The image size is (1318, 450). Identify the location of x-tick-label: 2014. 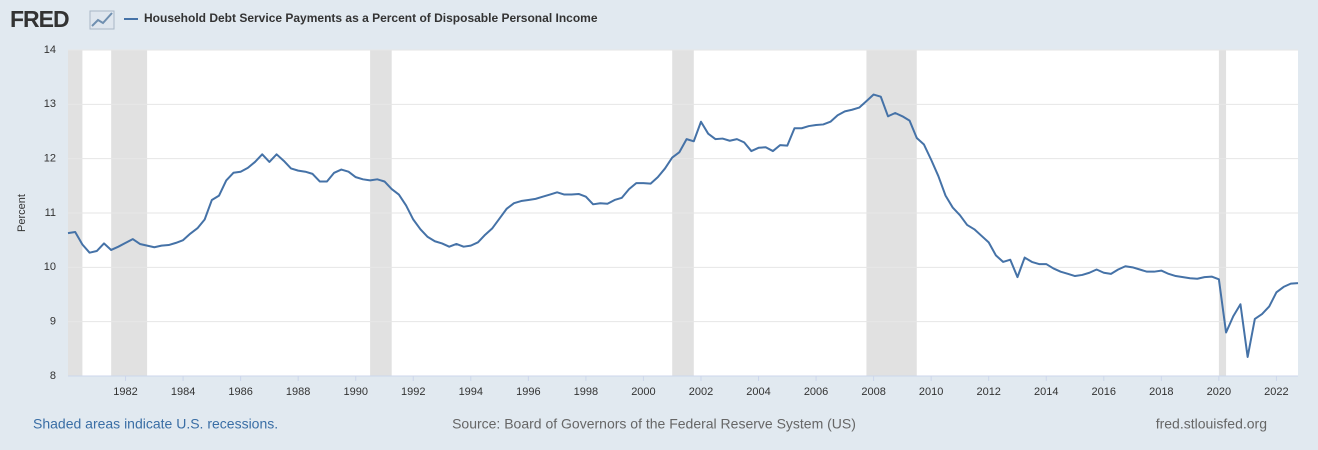
(1046, 392).